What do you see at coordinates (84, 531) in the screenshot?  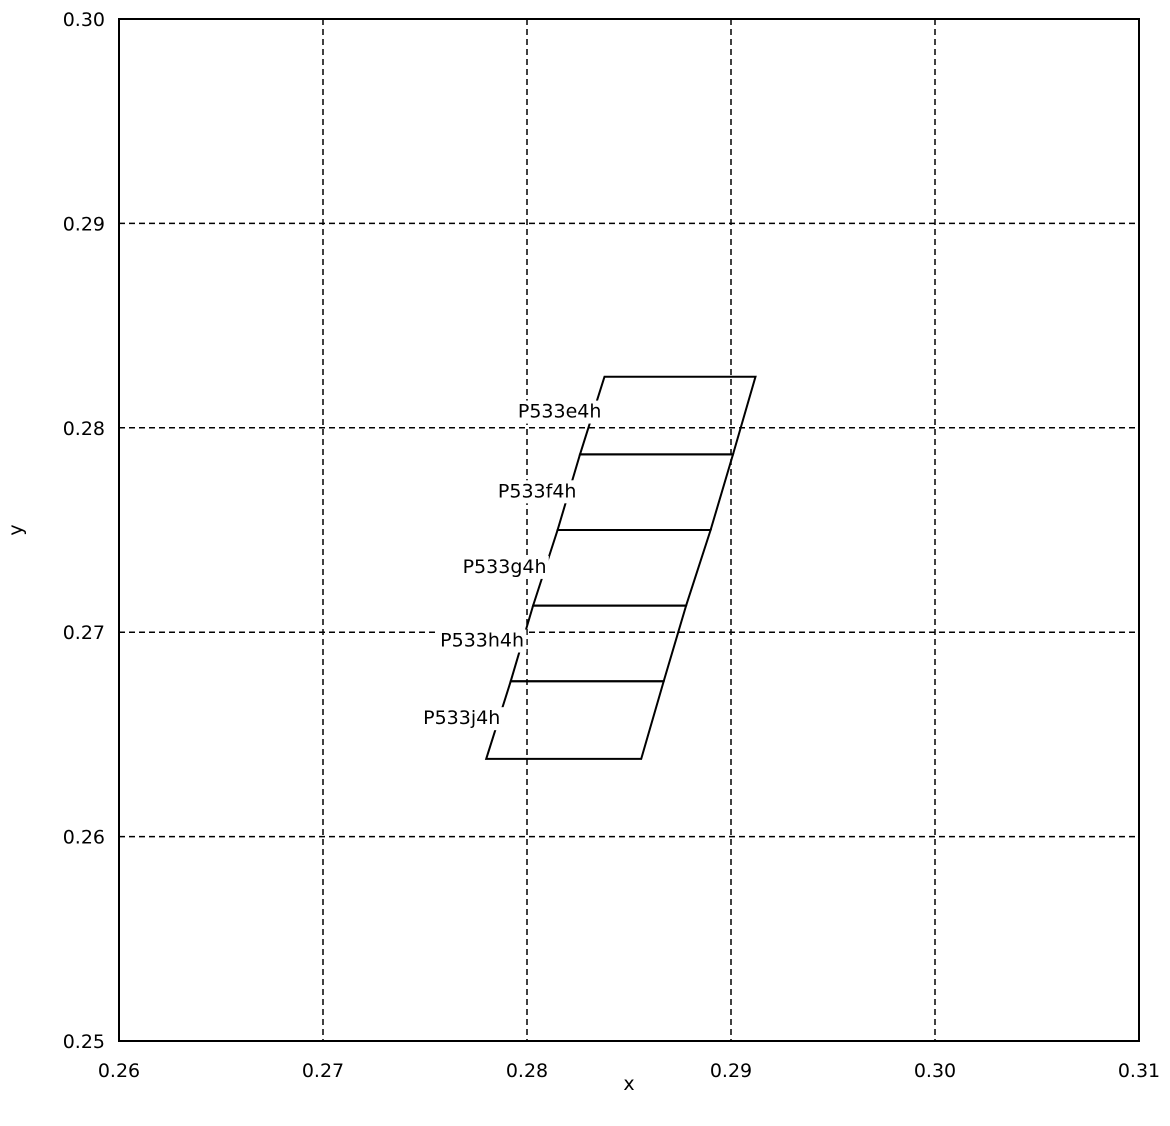 I see `y-axis-ticks: 0.25 0.26 0.27 0.28 0.29 0.30` at bounding box center [84, 531].